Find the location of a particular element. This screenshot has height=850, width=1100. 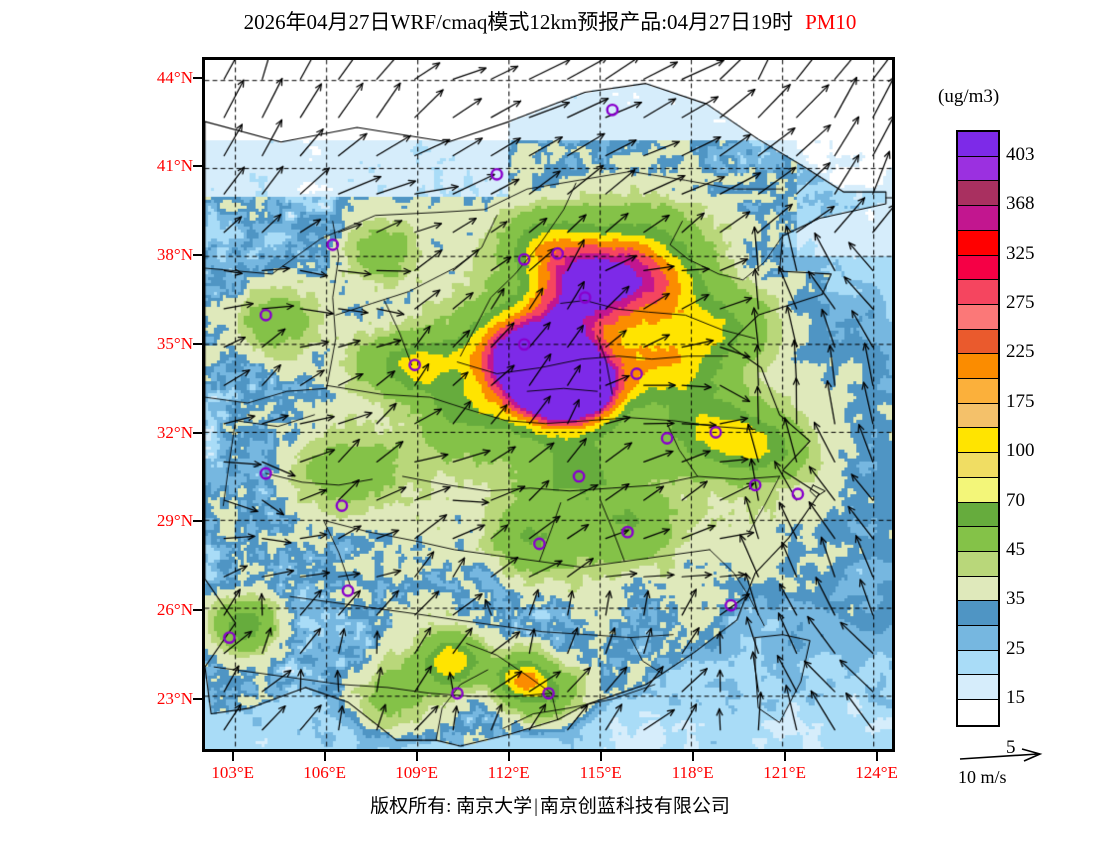

footer-owner: 版权所有: 南京大学 is located at coordinates (451, 806).